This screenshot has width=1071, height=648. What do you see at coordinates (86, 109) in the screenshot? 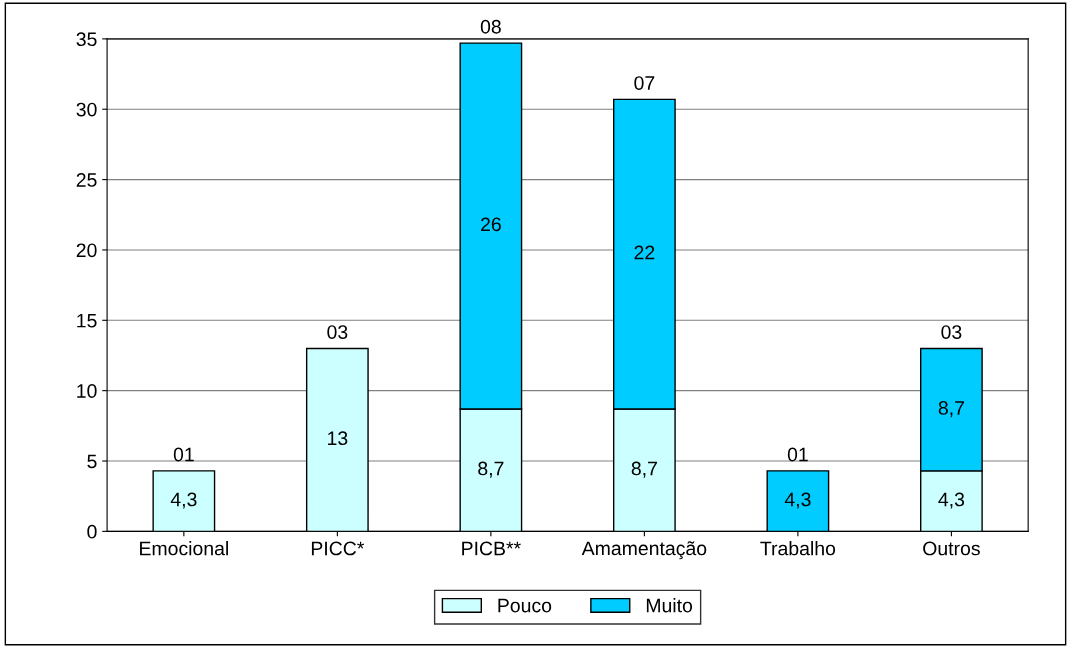
I see `y-tick-label: 30` at bounding box center [86, 109].